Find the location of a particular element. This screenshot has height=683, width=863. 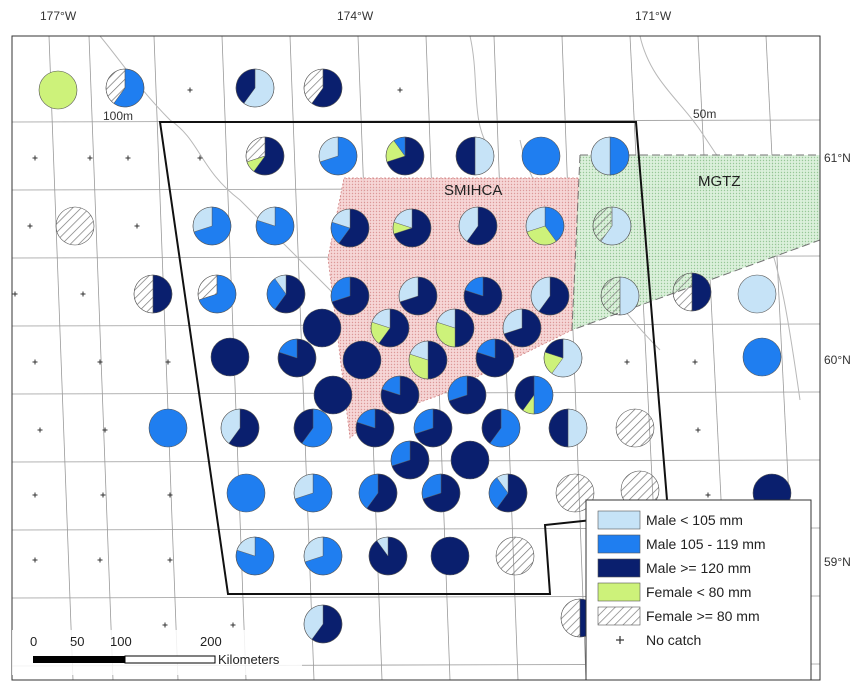

legend-swatch-hatch is located at coordinates (619, 616).